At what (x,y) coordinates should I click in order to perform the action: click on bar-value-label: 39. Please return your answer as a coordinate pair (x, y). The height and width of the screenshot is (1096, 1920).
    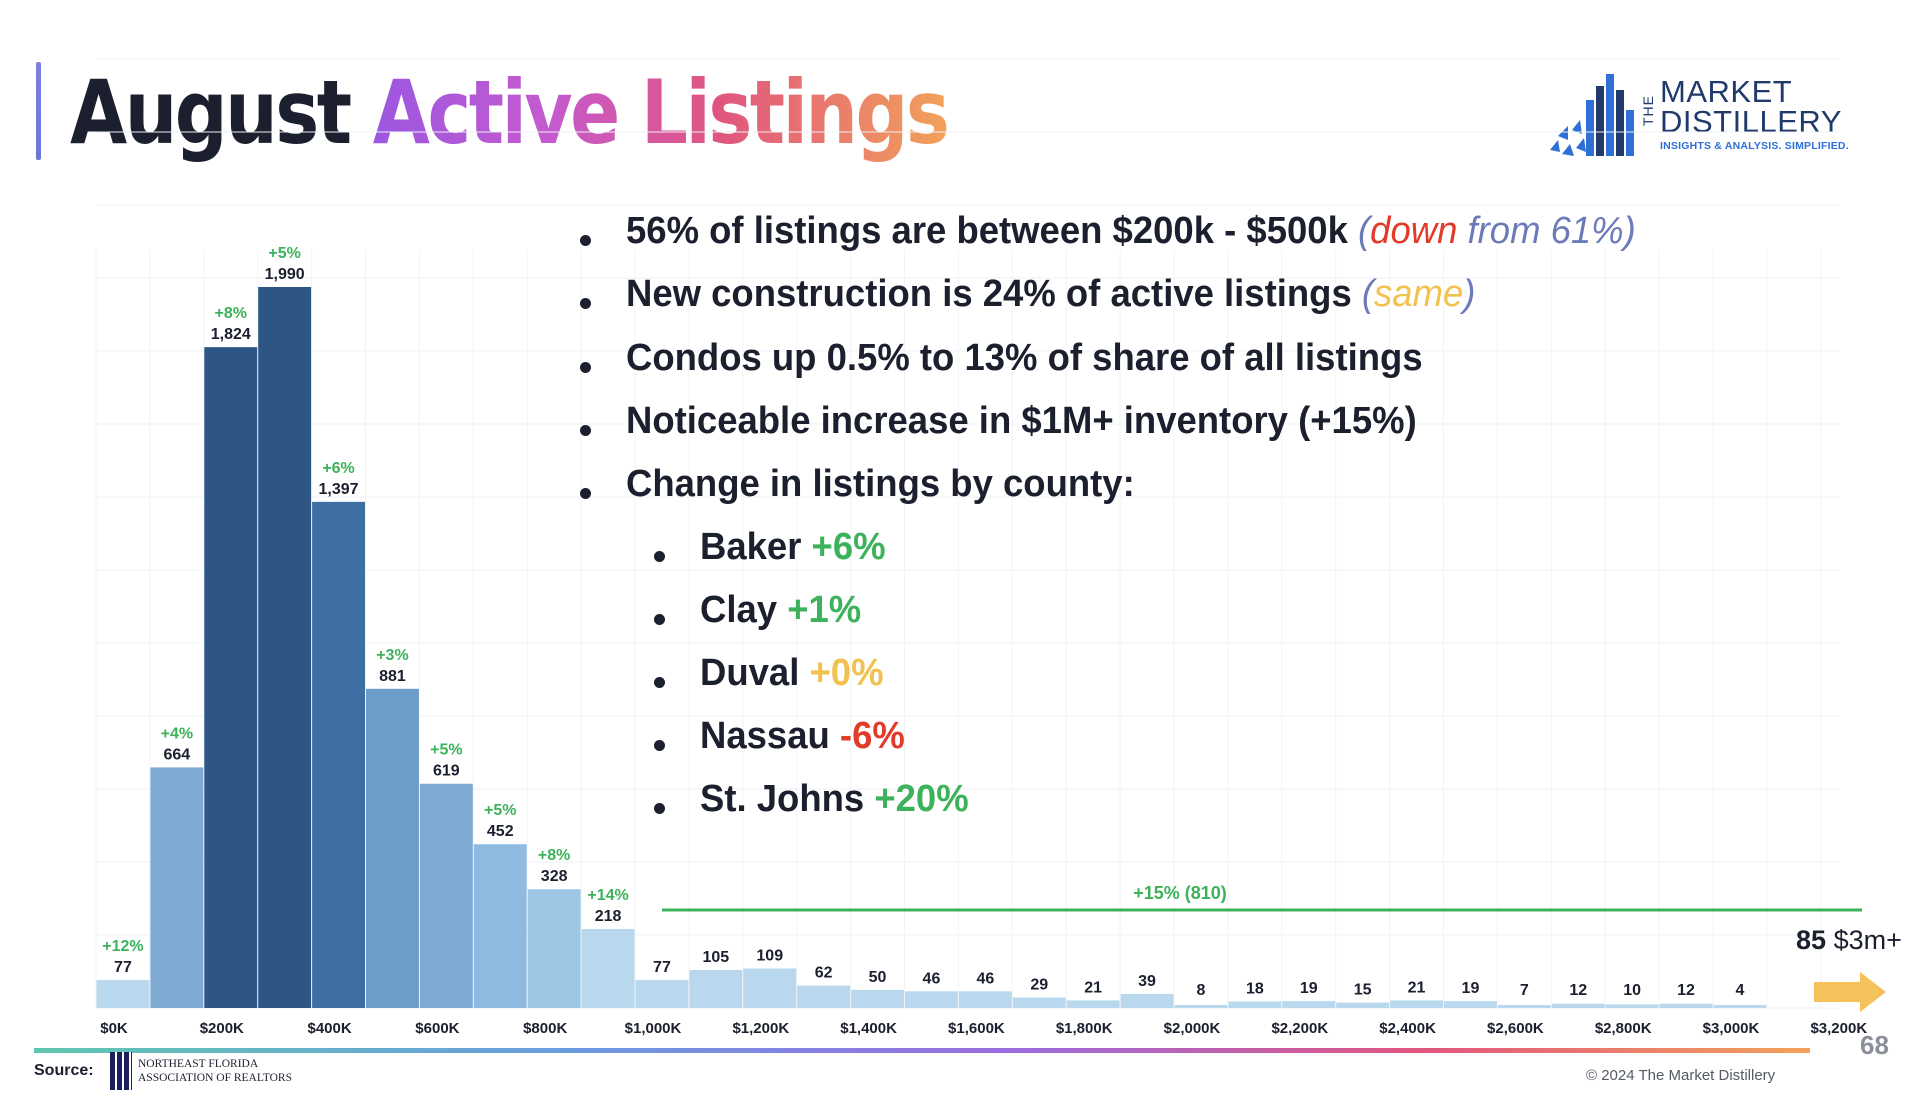
    Looking at the image, I should click on (1147, 981).